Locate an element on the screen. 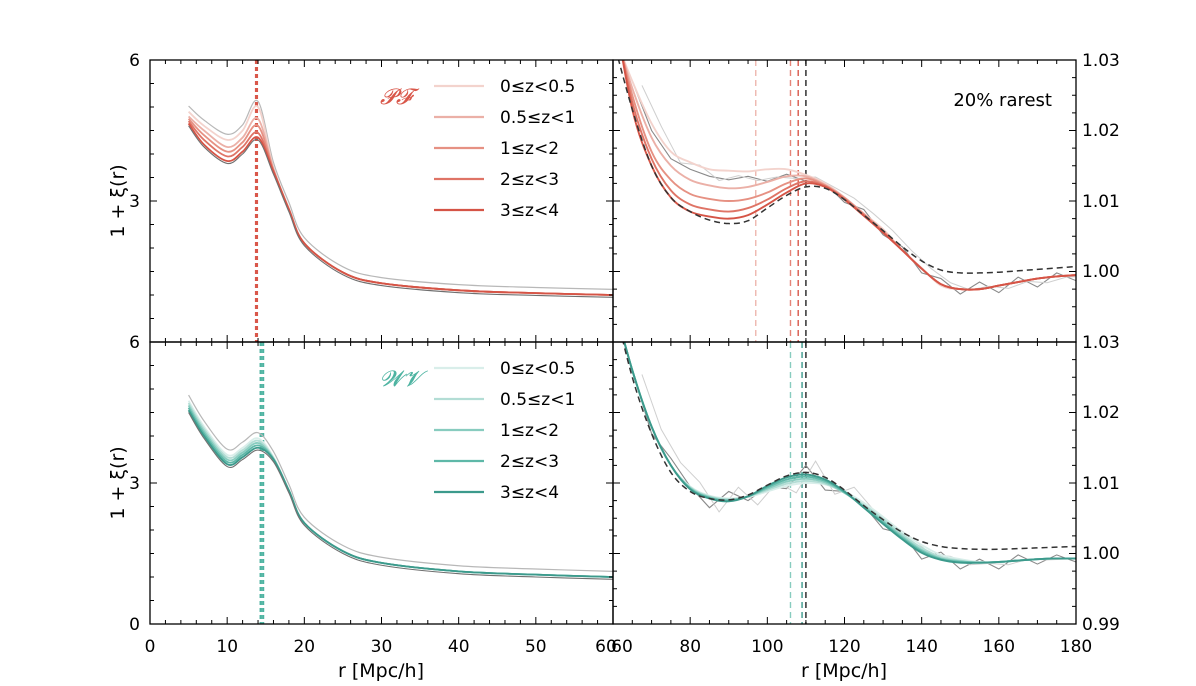  measurement-line-wv is located at coordinates (853, 470).